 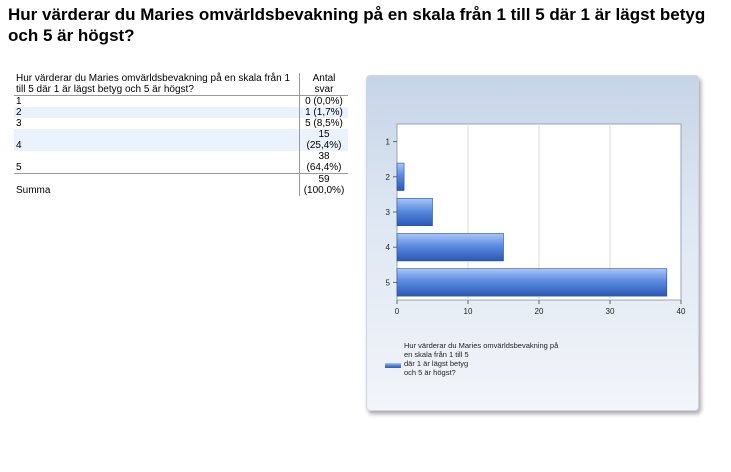 What do you see at coordinates (610, 311) in the screenshot?
I see `x-tick-label: 30` at bounding box center [610, 311].